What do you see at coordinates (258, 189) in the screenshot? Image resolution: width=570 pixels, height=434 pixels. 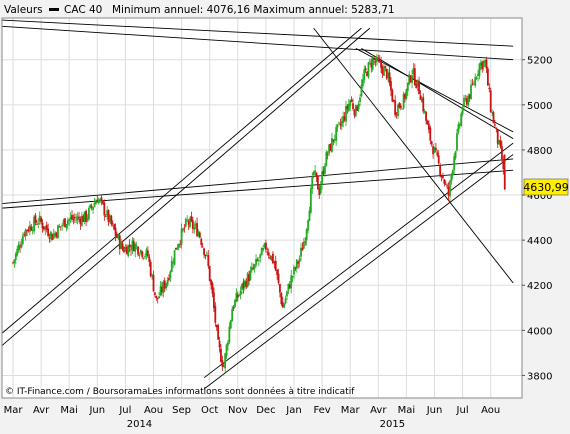 I see `trendline` at bounding box center [258, 189].